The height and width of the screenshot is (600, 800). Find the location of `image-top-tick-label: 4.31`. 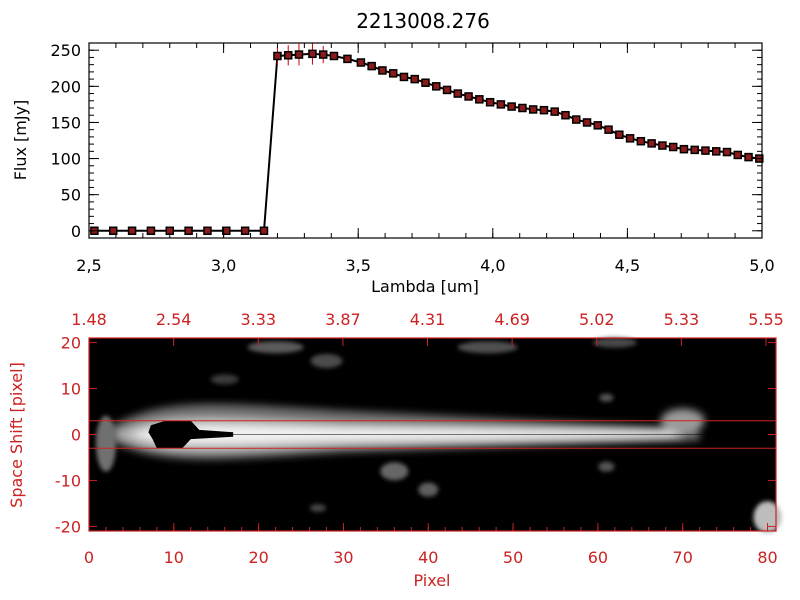

image-top-tick-label: 4.31 is located at coordinates (428, 319).